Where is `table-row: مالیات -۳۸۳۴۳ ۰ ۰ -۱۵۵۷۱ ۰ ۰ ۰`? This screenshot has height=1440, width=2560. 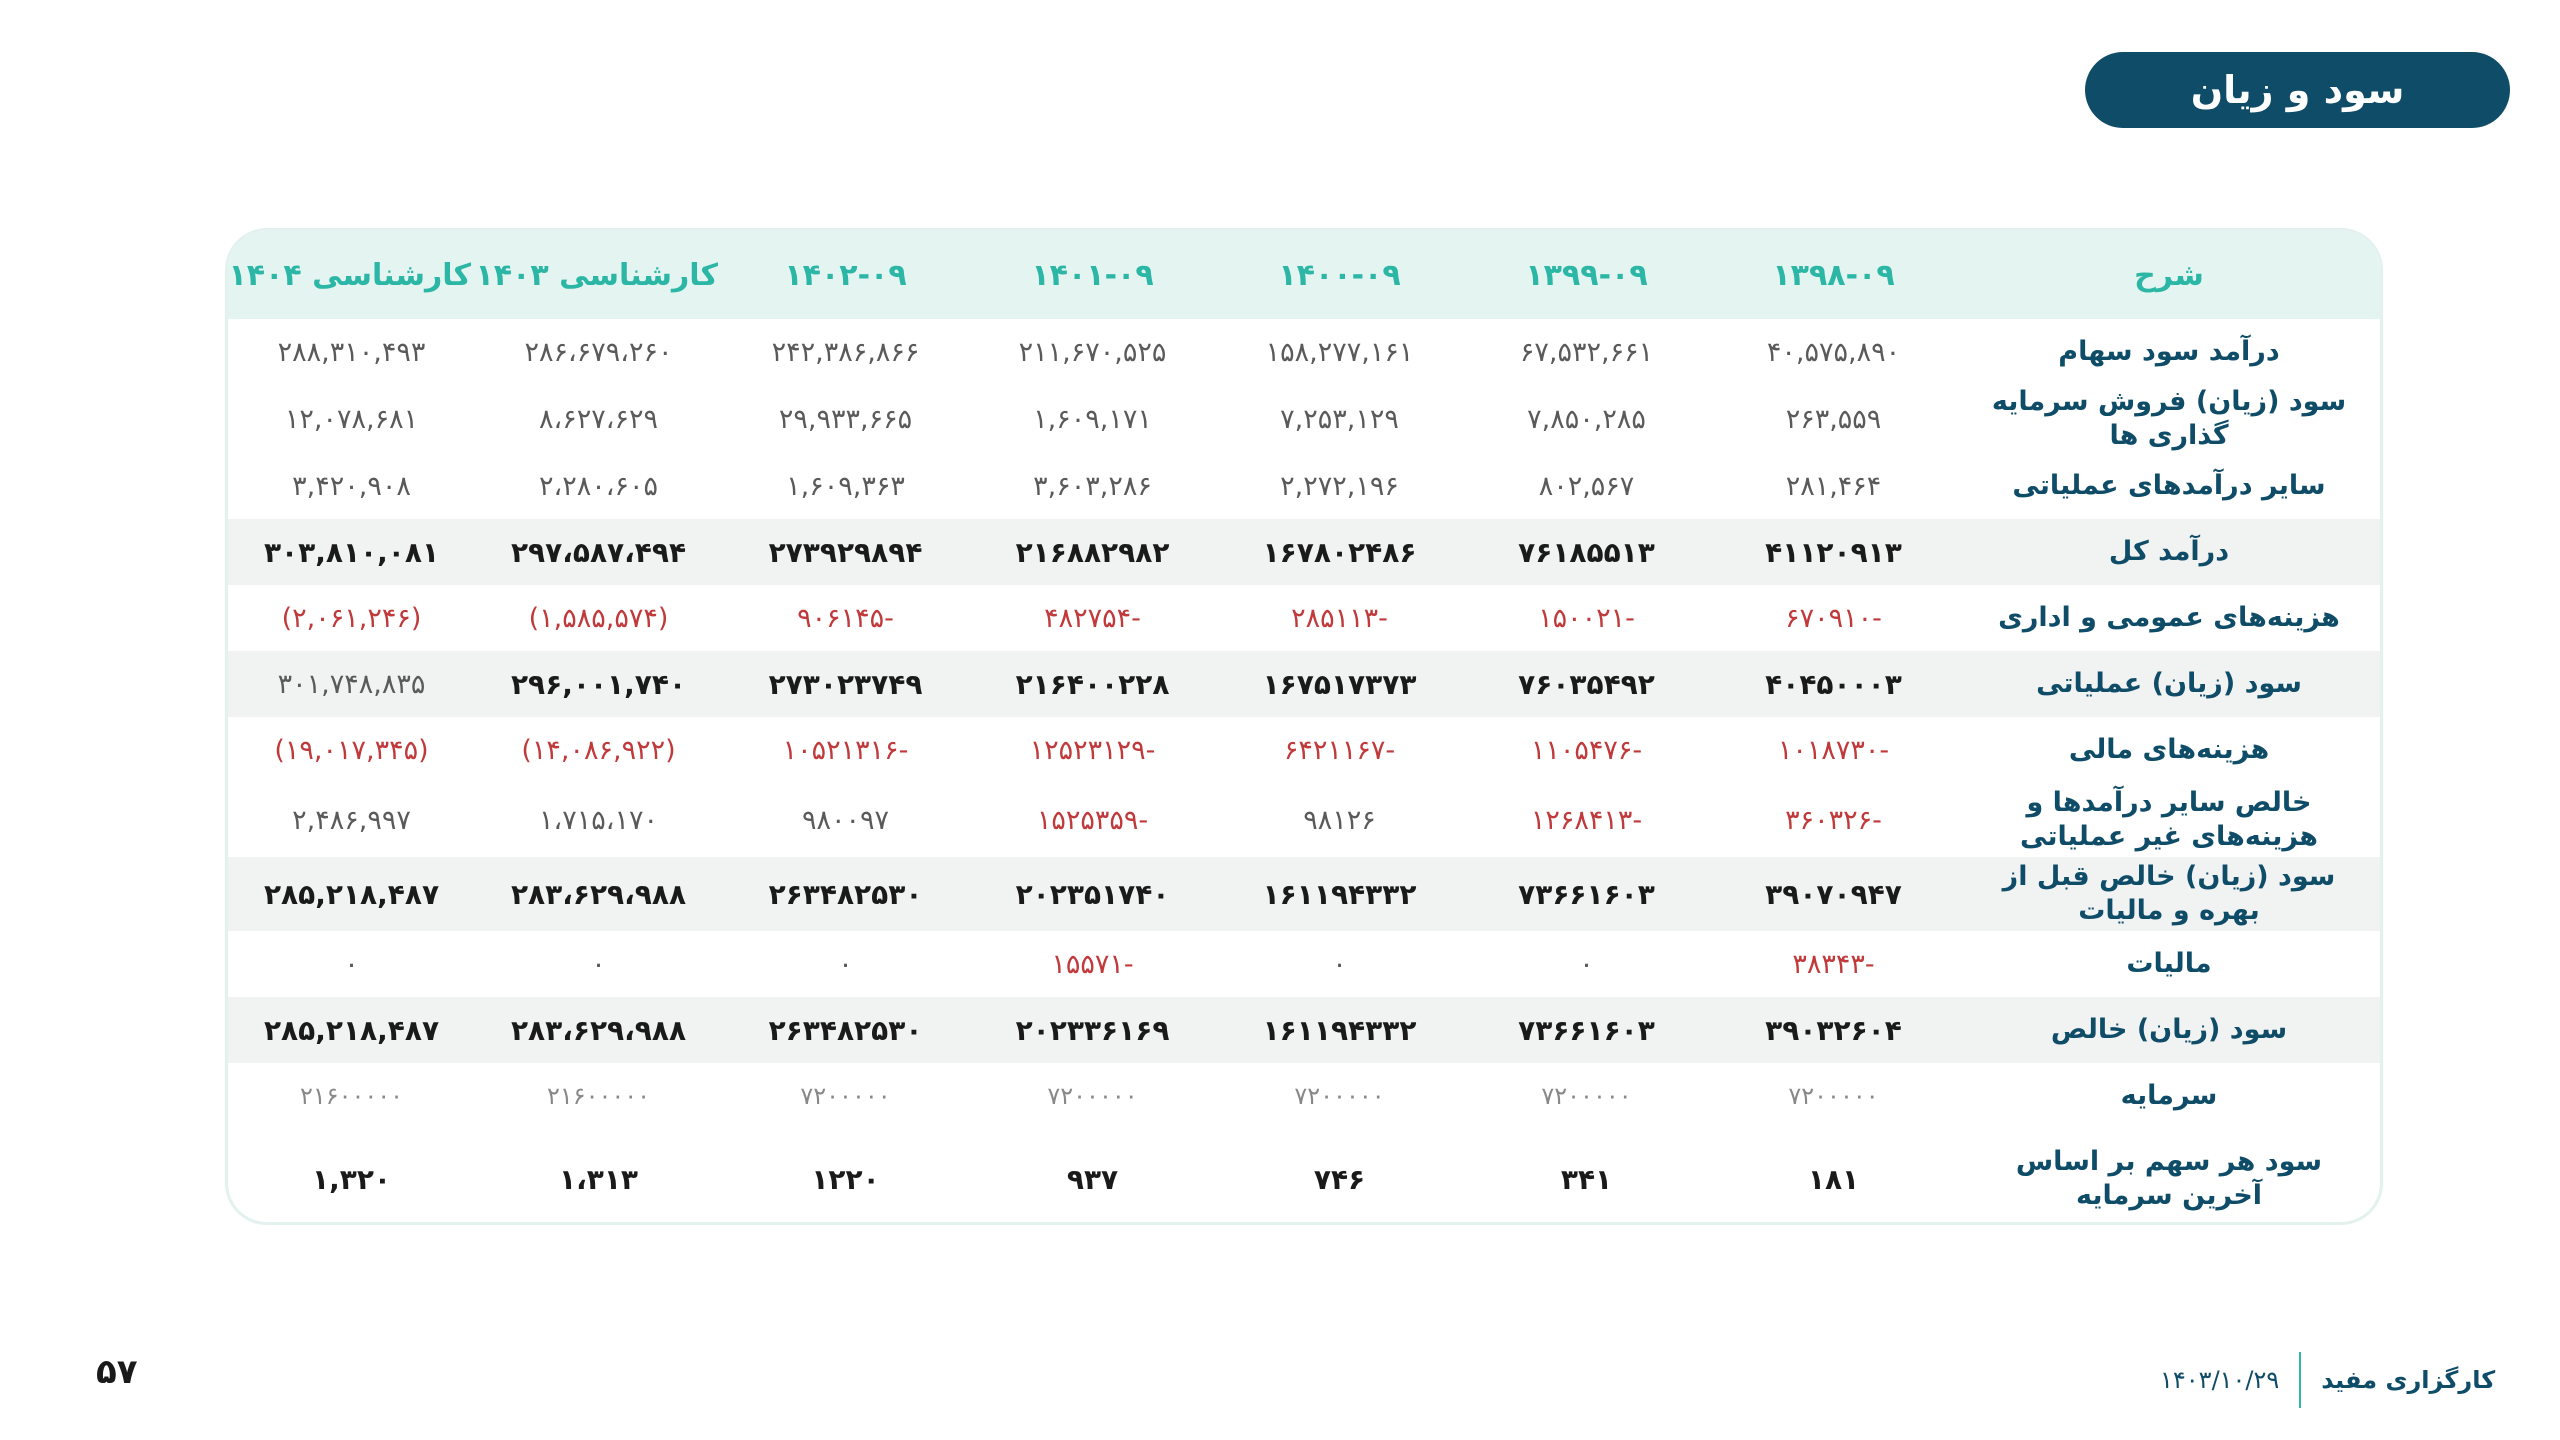 table-row: مالیات -۳۸۳۴۳ ۰ ۰ -۱۵۵۷۱ ۰ ۰ ۰ is located at coordinates (1304, 964).